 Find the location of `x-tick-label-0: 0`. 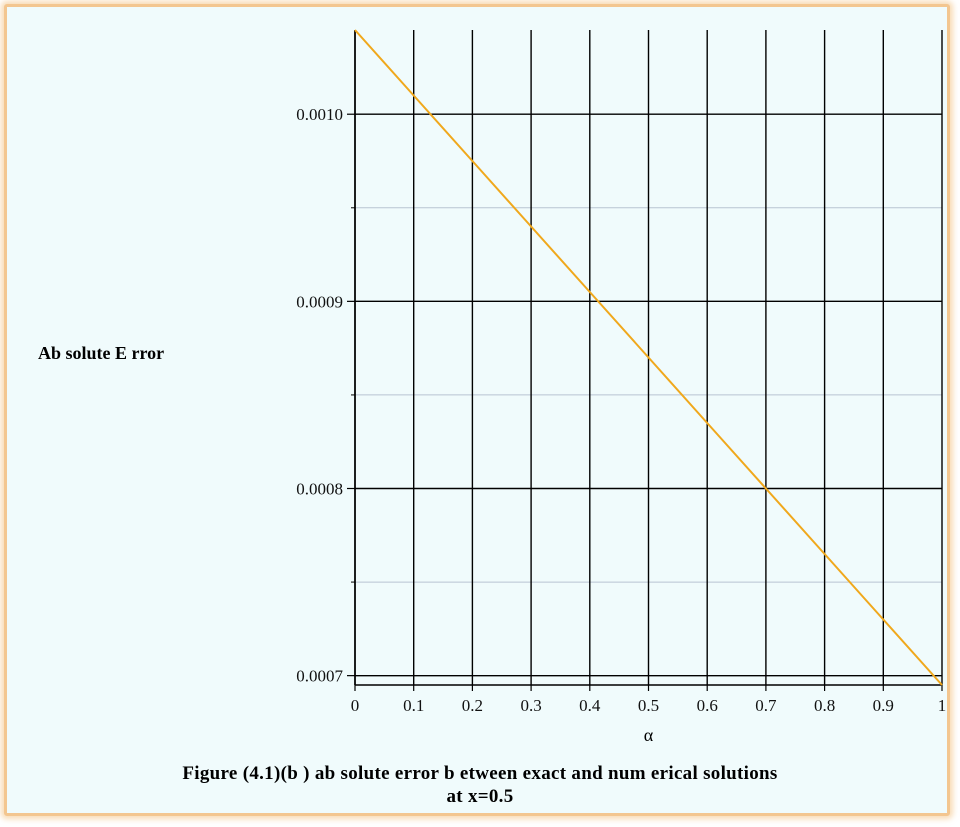

x-tick-label-0: 0 is located at coordinates (355, 705).